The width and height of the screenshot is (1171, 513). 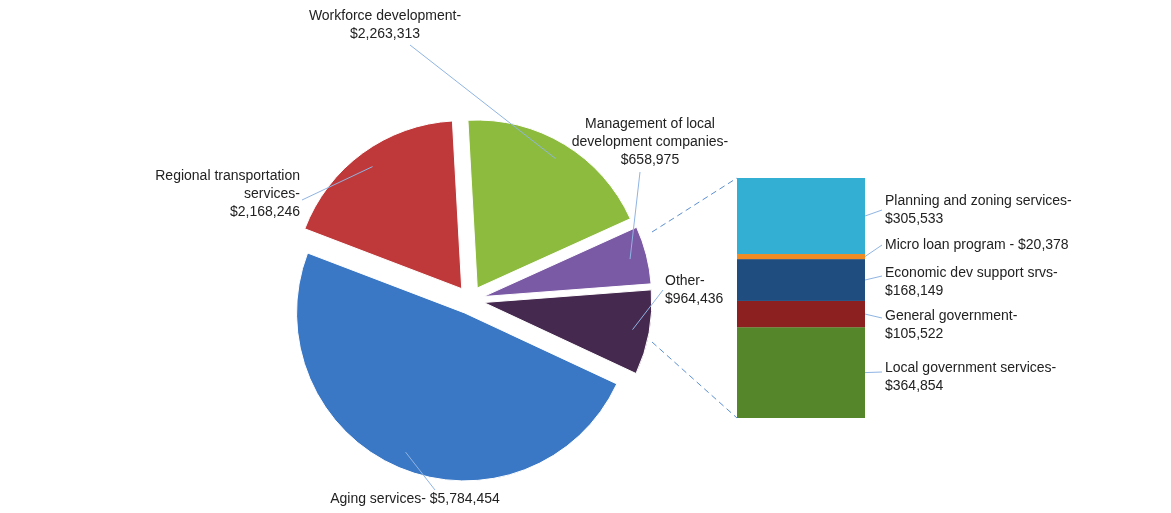 I want to click on data-label: $168,149, so click(x=914, y=290).